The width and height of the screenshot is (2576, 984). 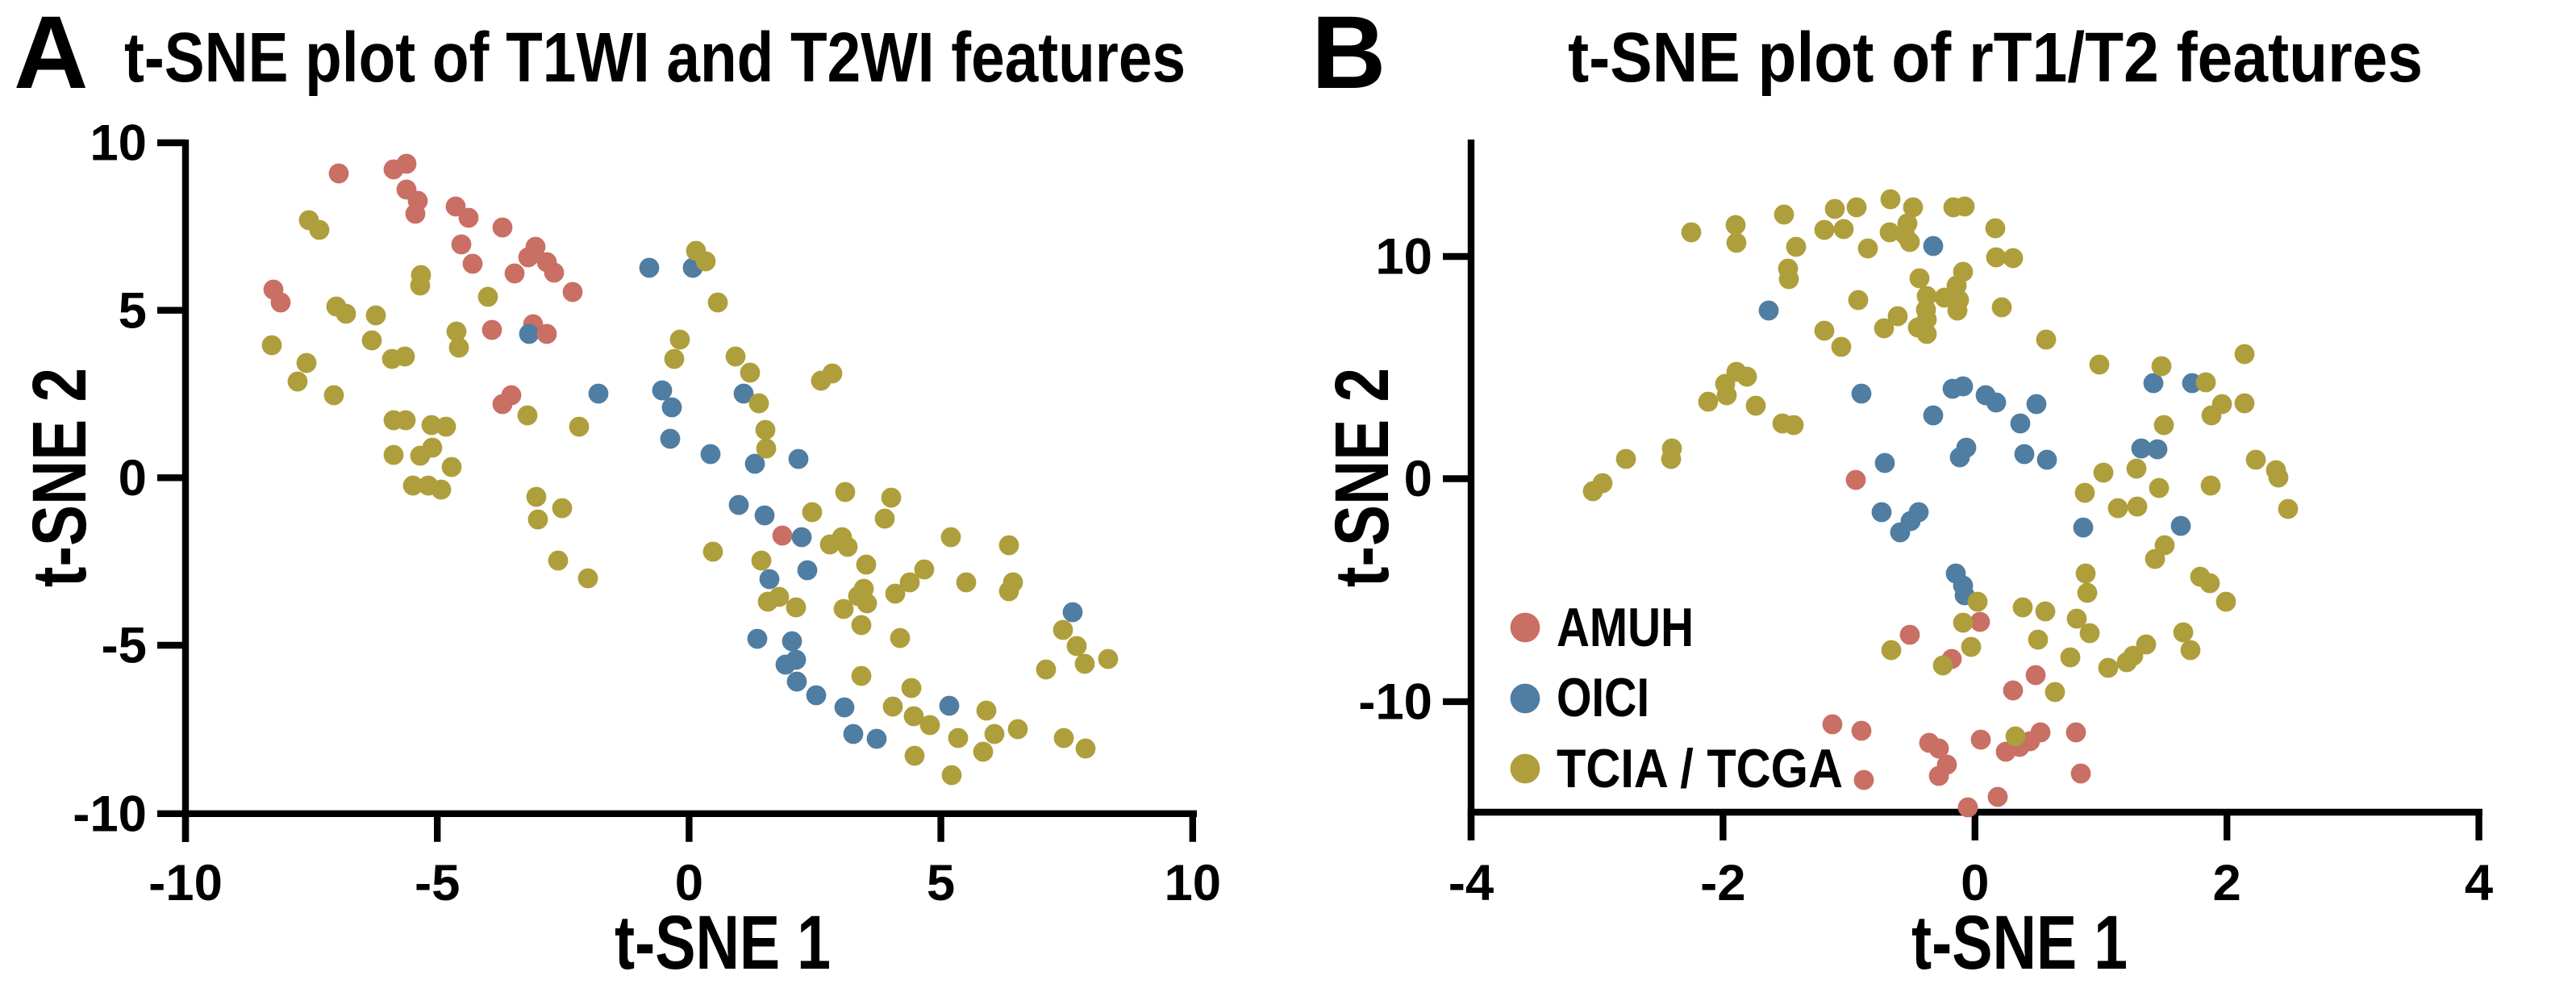 What do you see at coordinates (1995, 58) in the screenshot?
I see `svg-text: t-SNE plot of rT1/T2 features` at bounding box center [1995, 58].